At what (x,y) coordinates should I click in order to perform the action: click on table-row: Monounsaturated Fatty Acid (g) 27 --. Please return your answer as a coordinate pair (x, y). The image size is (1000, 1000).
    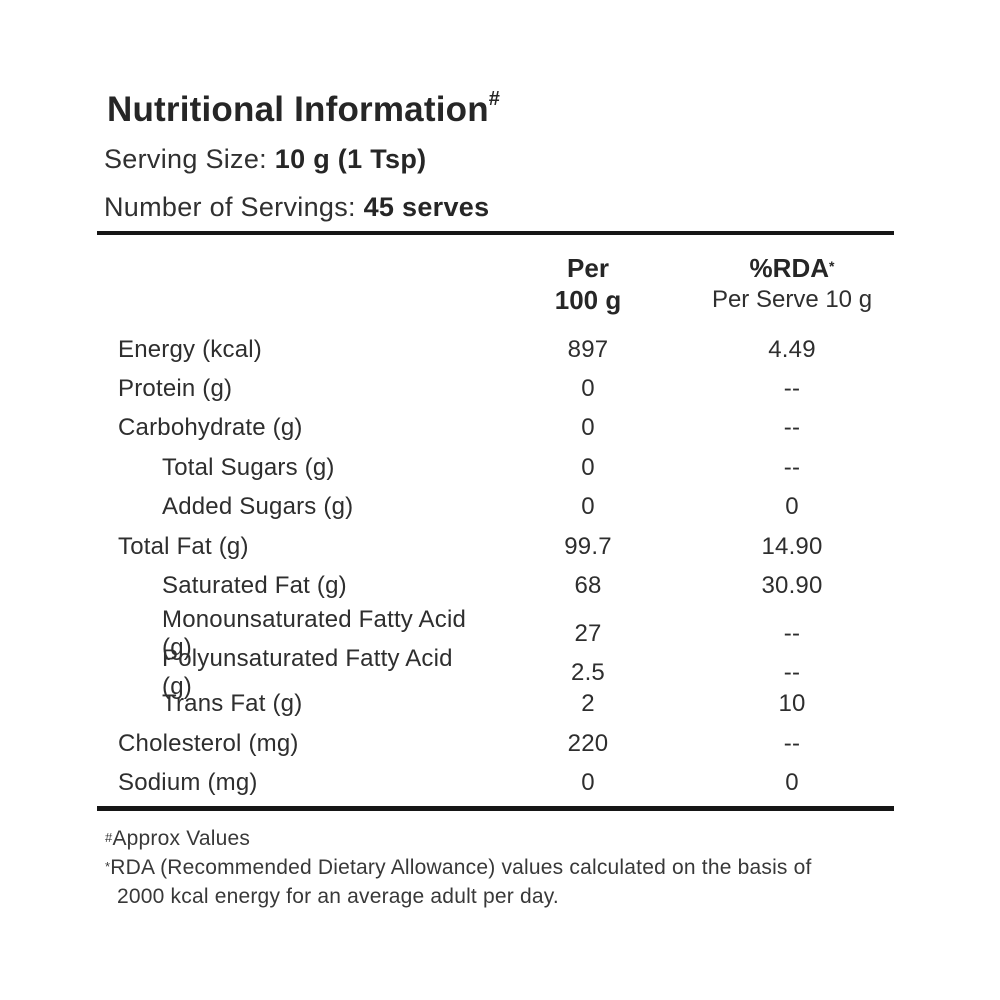
    Looking at the image, I should click on (495, 633).